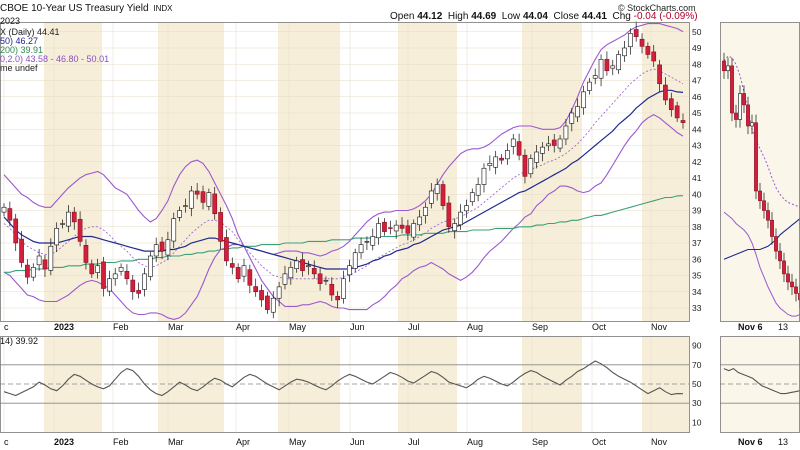 This screenshot has width=800, height=450. What do you see at coordinates (697, 64) in the screenshot?
I see `y-tick-label: 48` at bounding box center [697, 64].